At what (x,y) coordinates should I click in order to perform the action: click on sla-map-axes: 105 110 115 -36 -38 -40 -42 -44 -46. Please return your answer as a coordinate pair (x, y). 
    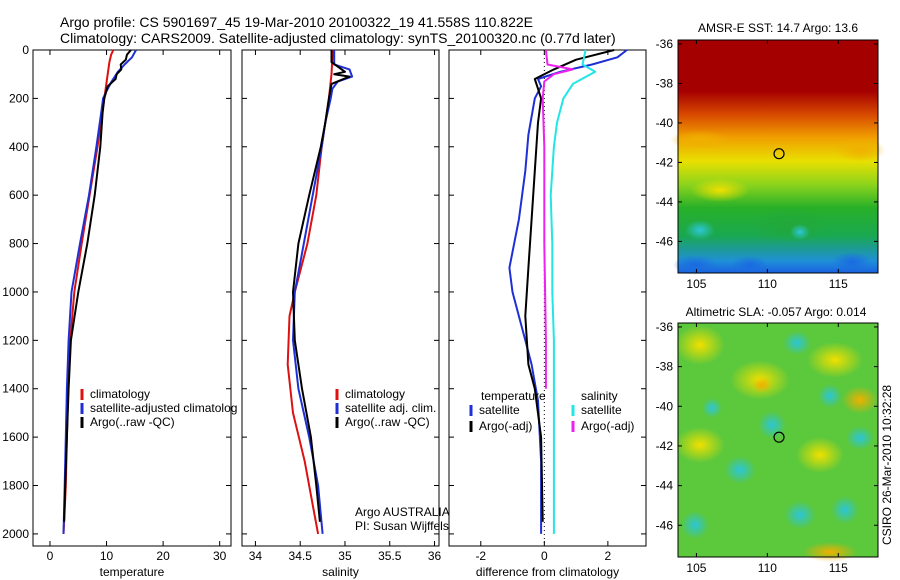
    Looking at the image, I should click on (767, 447).